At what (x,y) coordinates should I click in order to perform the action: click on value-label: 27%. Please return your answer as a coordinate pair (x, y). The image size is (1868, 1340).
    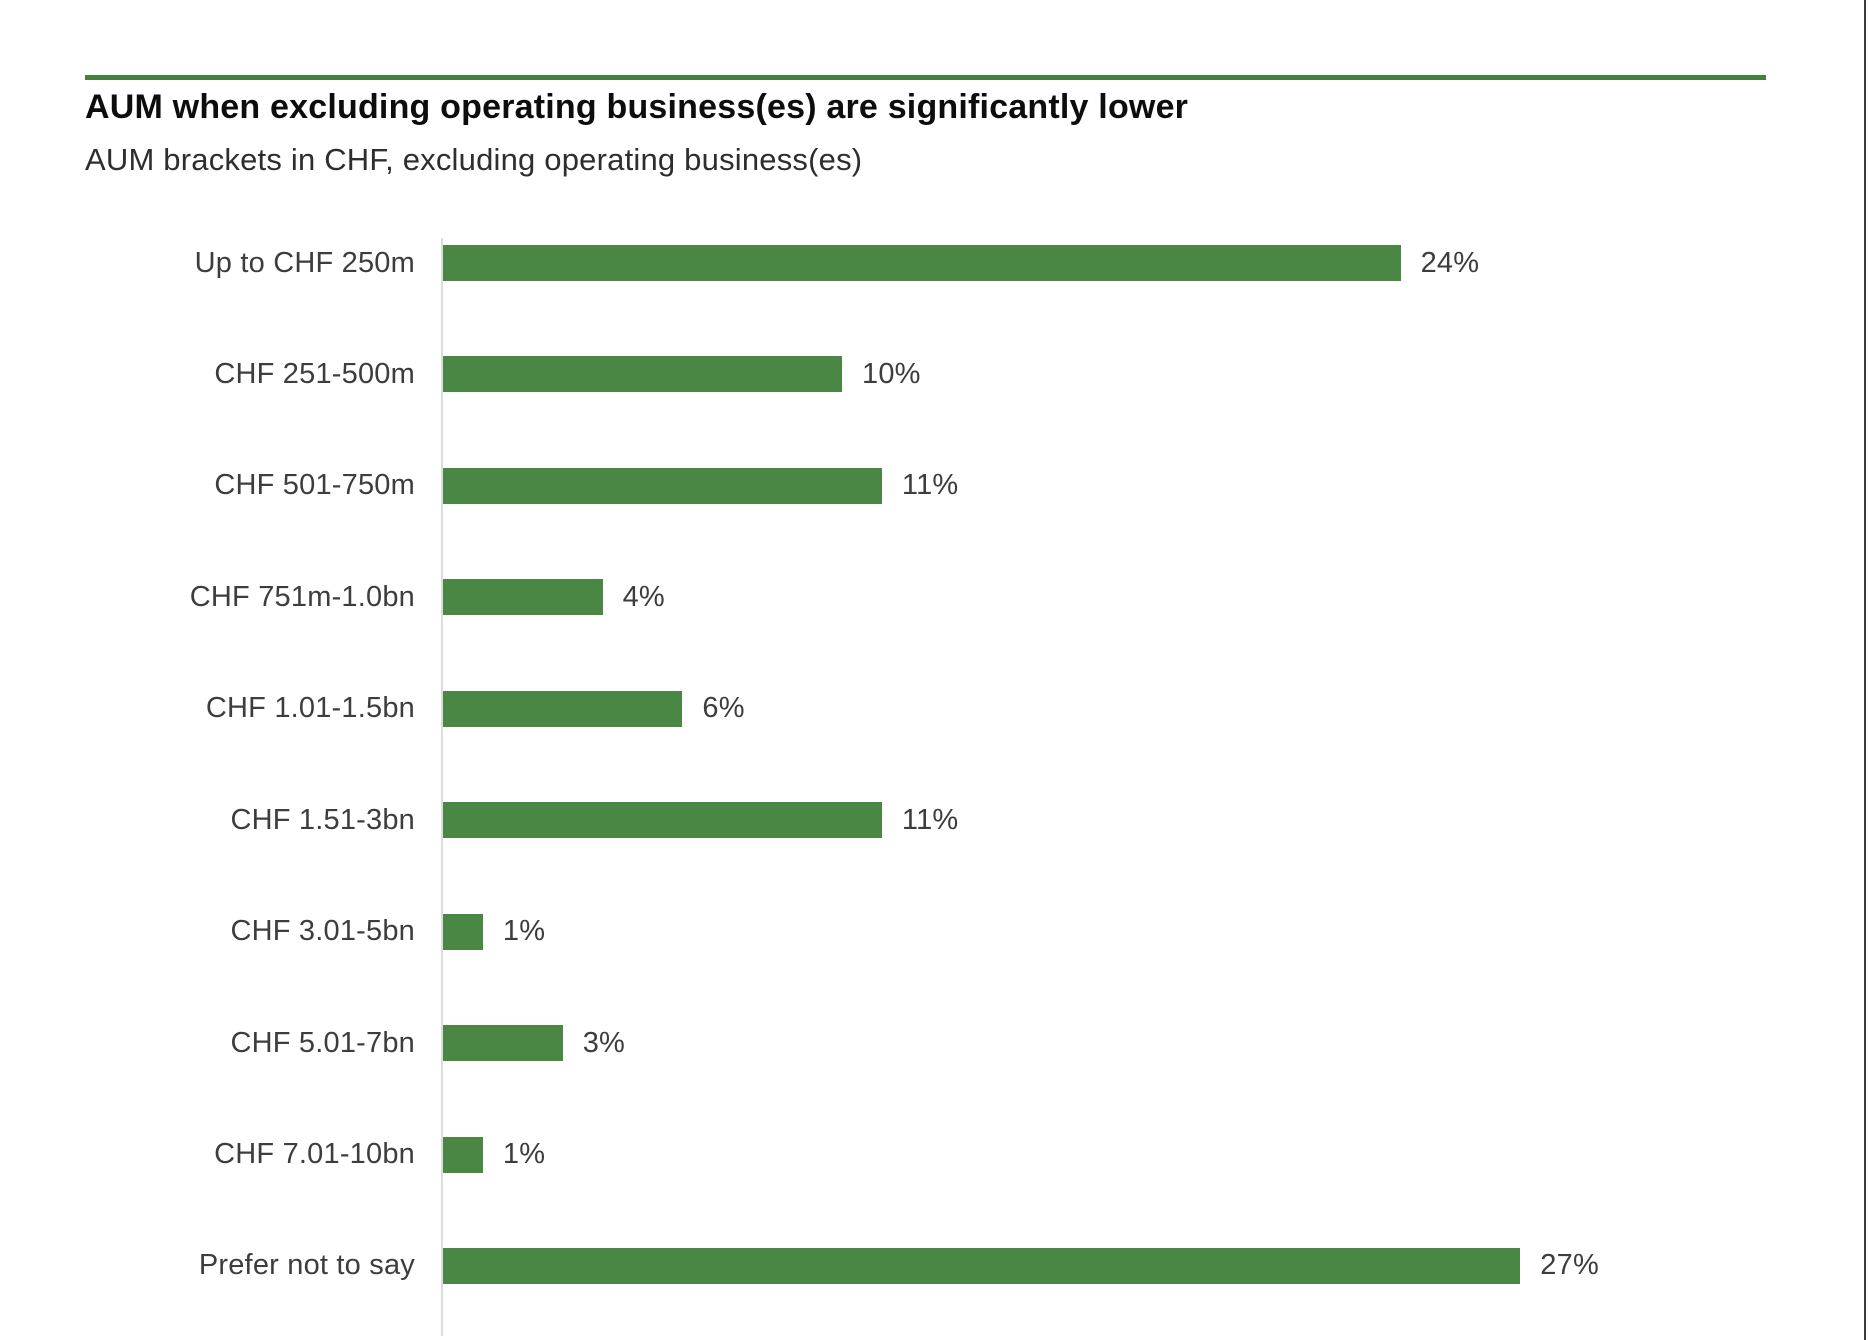
    Looking at the image, I should click on (1569, 1265).